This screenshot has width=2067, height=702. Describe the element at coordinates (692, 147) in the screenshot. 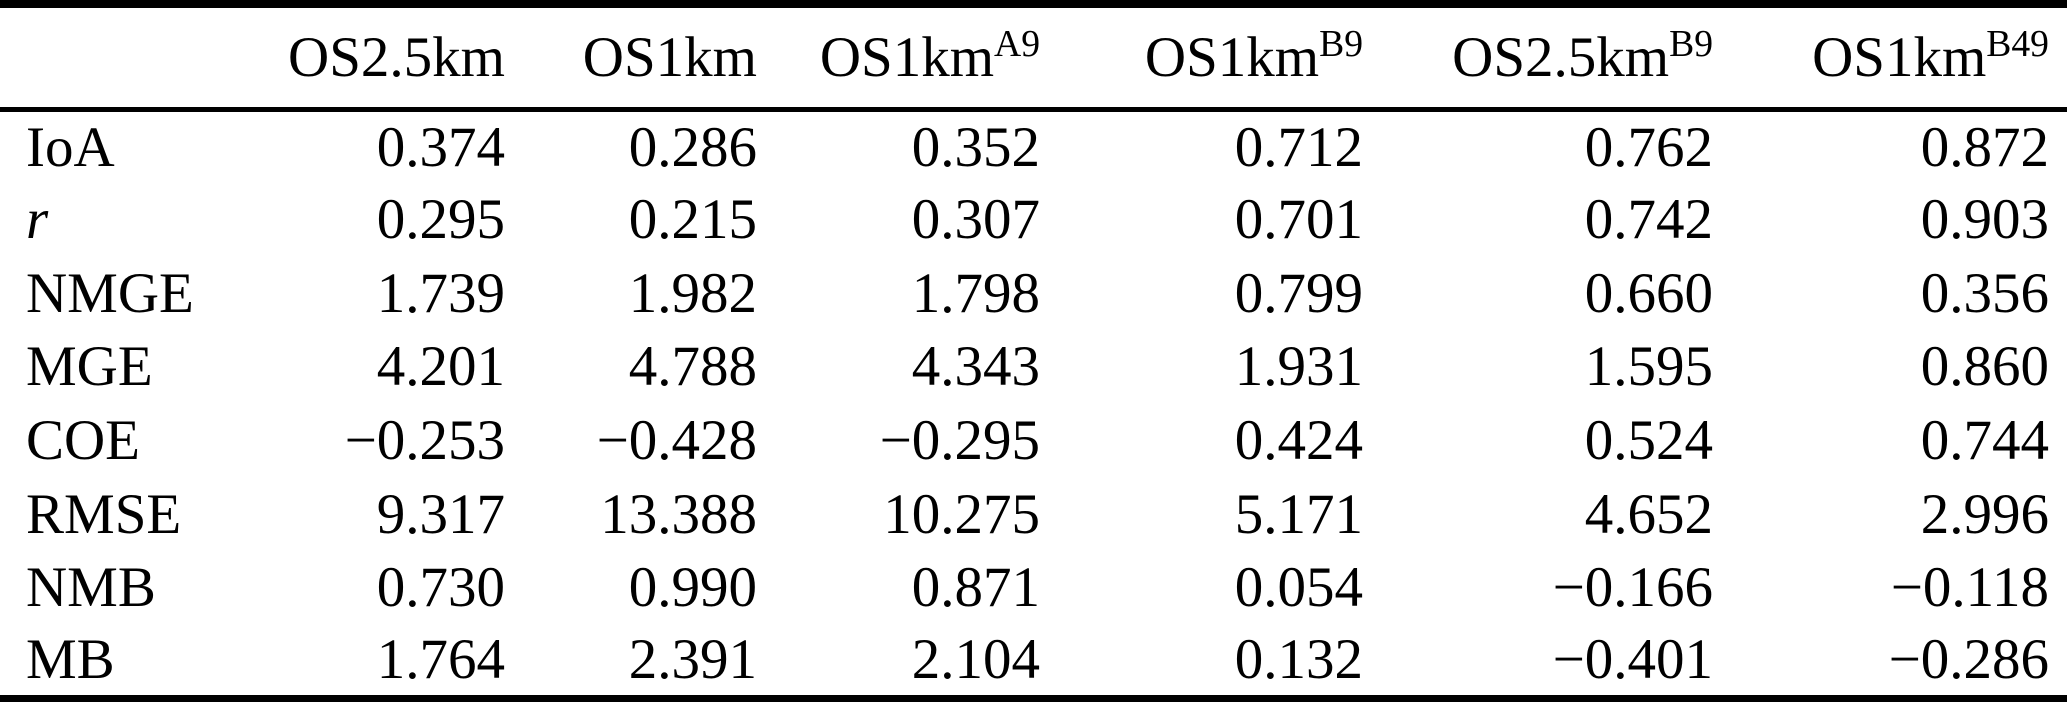

I see `cell: 0.286` at that location.